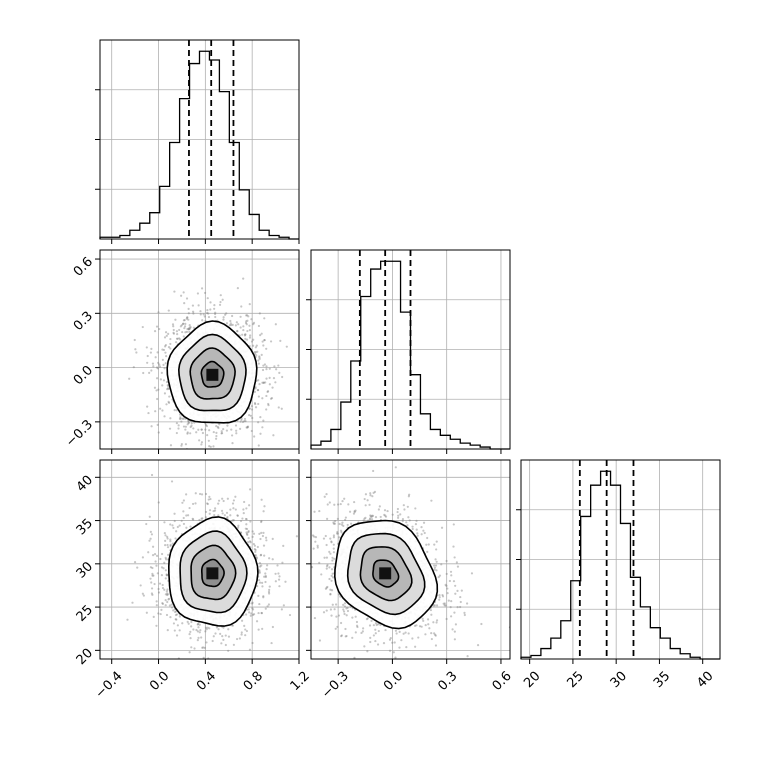 This screenshot has height=760, width=760. I want to click on x-tick-label: 40, so click(705, 680).